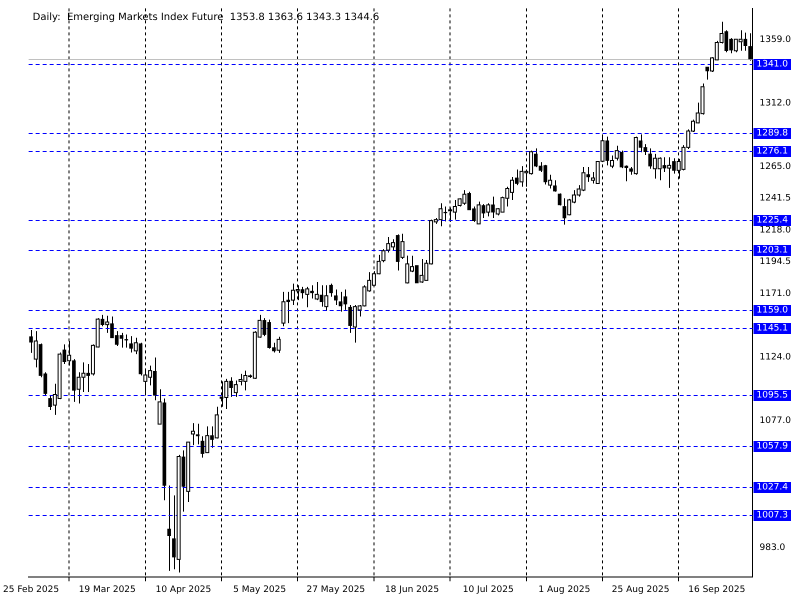 The height and width of the screenshot is (600, 800). I want to click on y-tick-label: 1265.0, so click(776, 167).